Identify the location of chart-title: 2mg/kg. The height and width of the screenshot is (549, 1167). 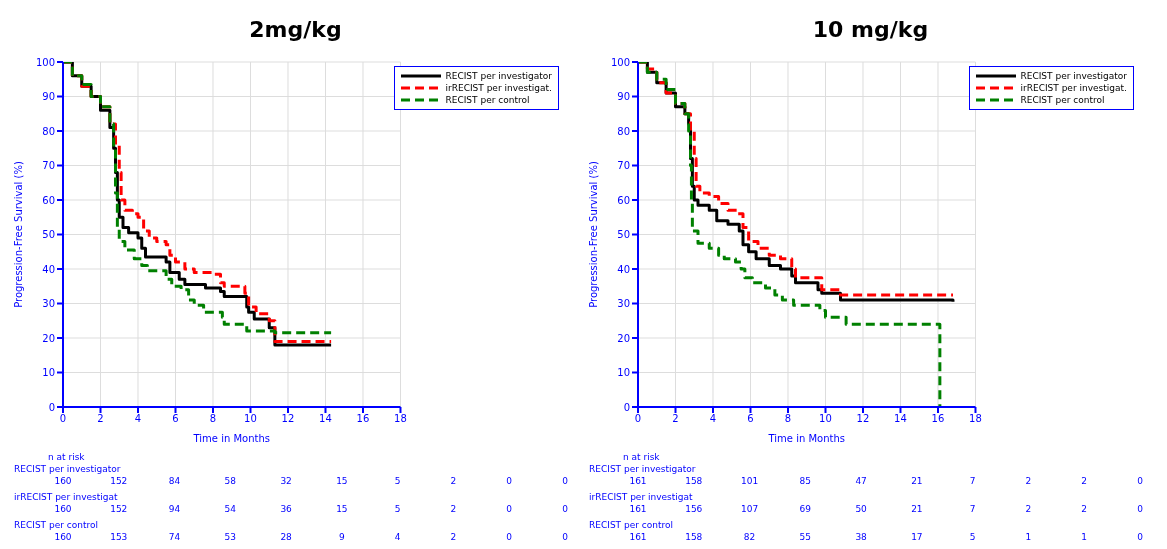
(295, 30).